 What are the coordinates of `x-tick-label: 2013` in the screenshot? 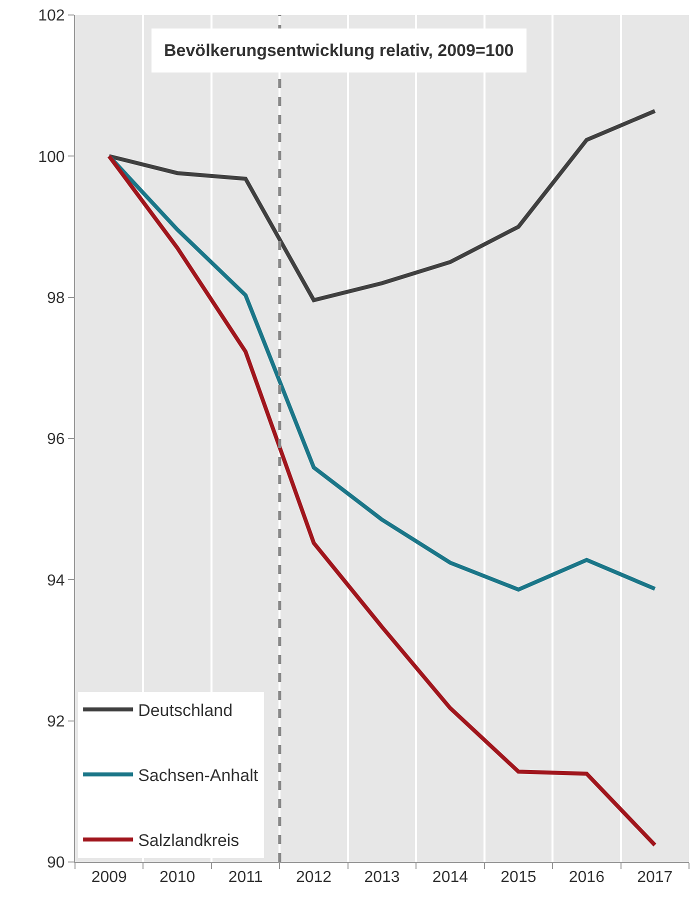 It's located at (382, 877).